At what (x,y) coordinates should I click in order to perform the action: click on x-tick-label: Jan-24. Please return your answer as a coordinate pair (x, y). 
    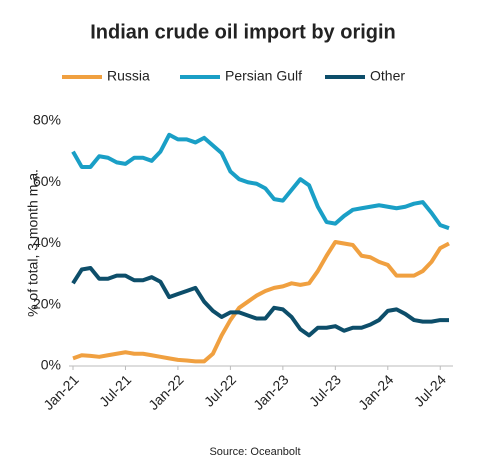
    Looking at the image, I should click on (376, 392).